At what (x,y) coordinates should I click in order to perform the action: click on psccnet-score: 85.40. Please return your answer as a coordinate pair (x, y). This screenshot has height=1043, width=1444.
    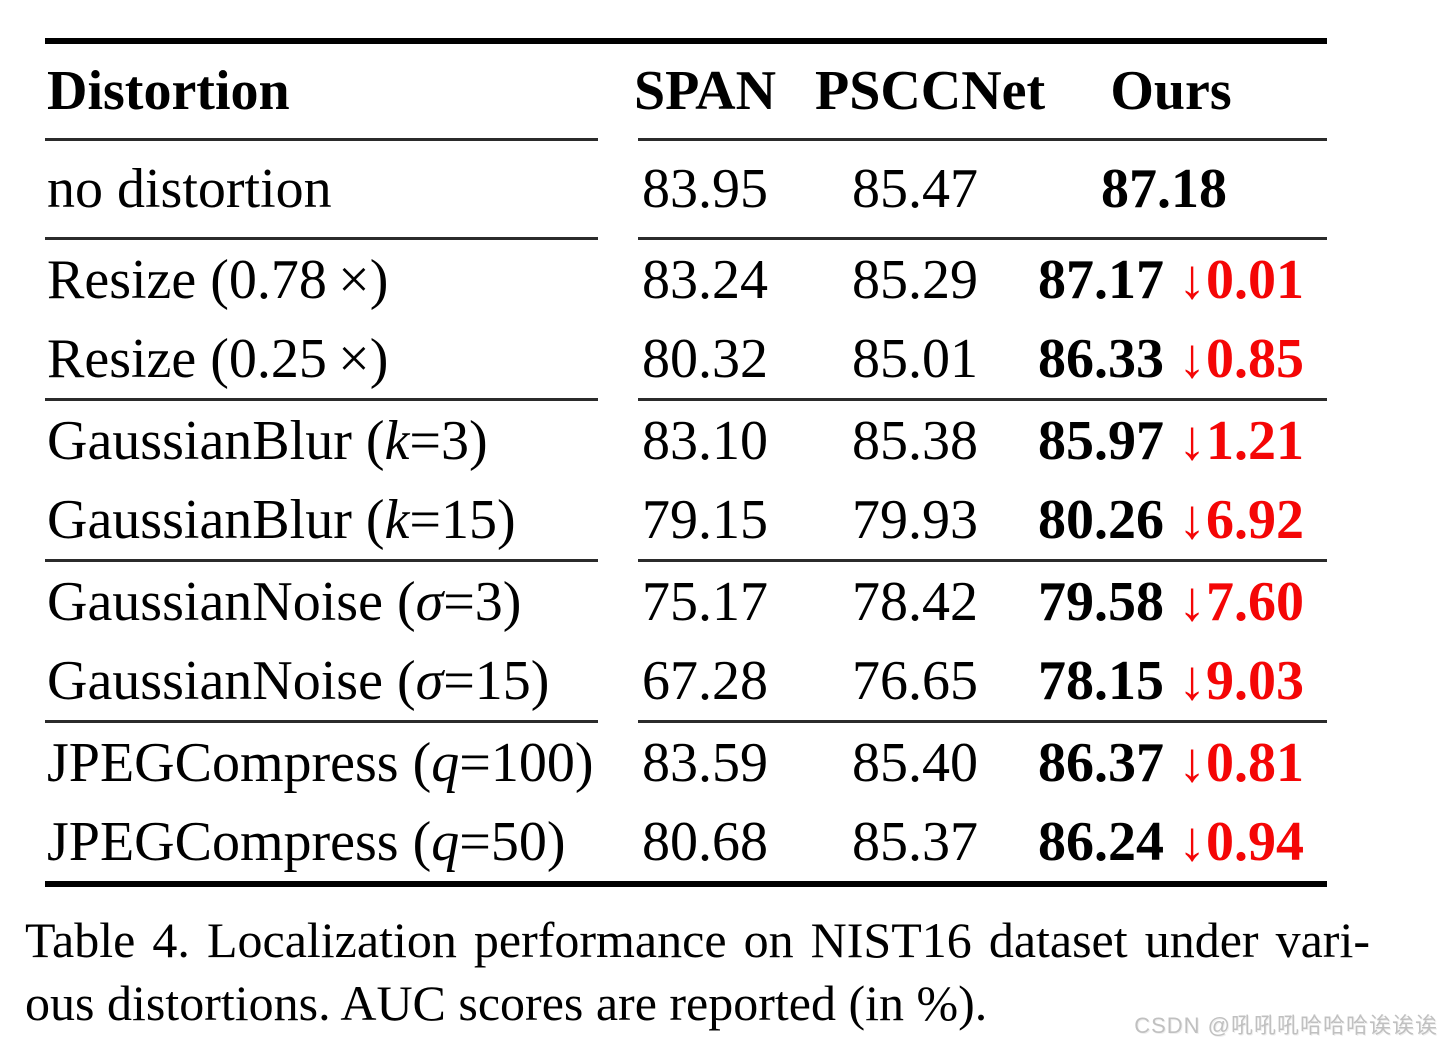
    Looking at the image, I should click on (915, 762).